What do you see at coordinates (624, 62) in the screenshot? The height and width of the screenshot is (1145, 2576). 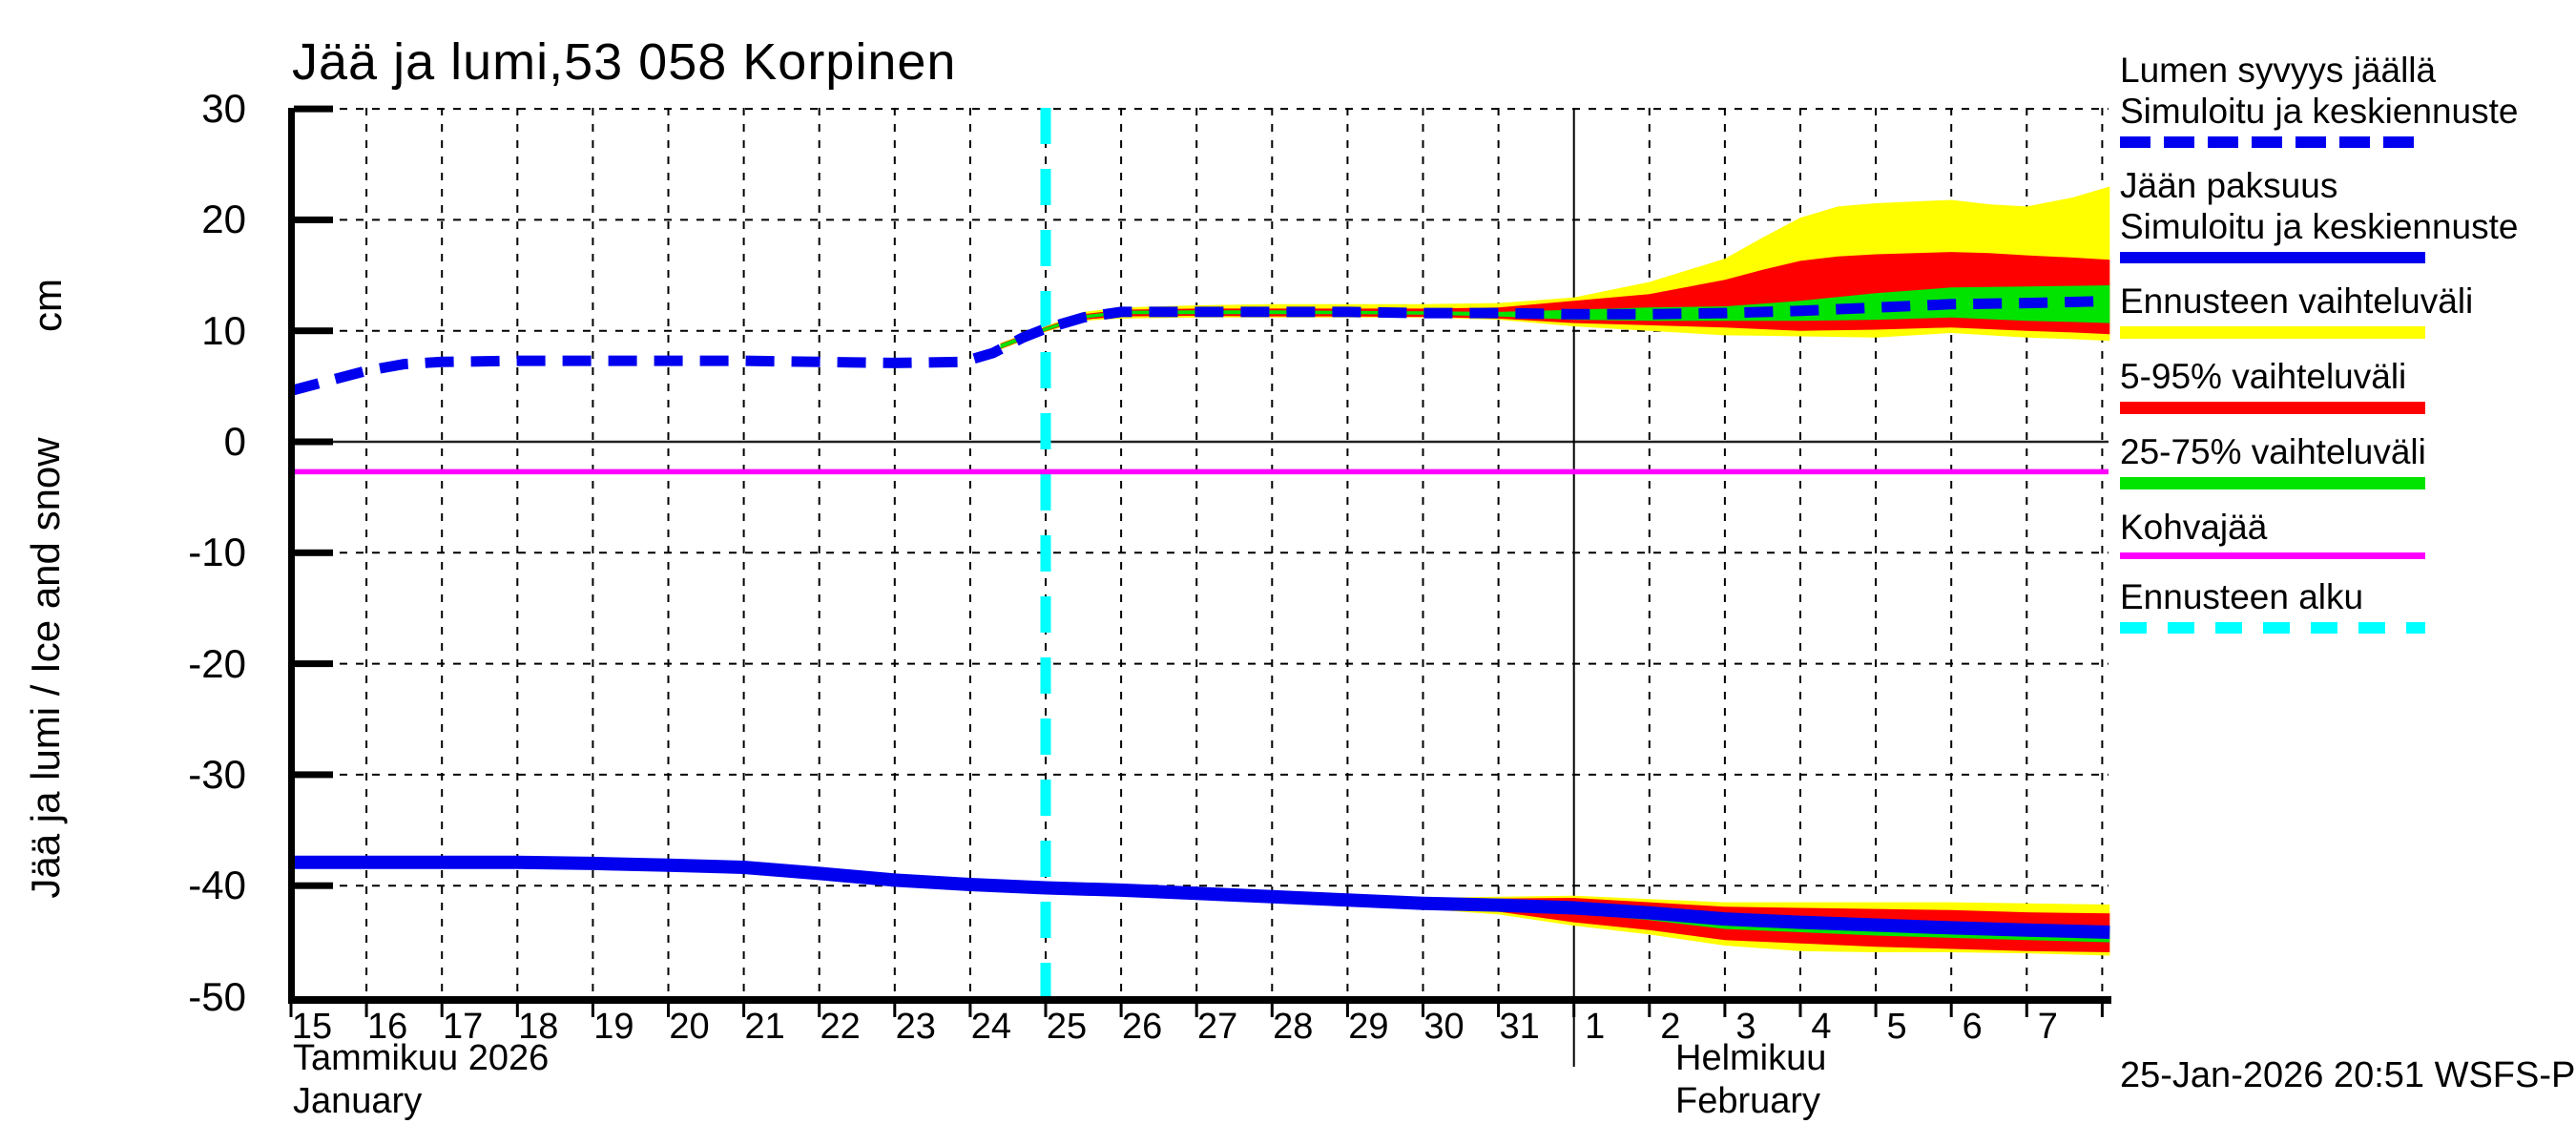 I see `page-title: Jää ja lumi,53 058 Korpinen` at bounding box center [624, 62].